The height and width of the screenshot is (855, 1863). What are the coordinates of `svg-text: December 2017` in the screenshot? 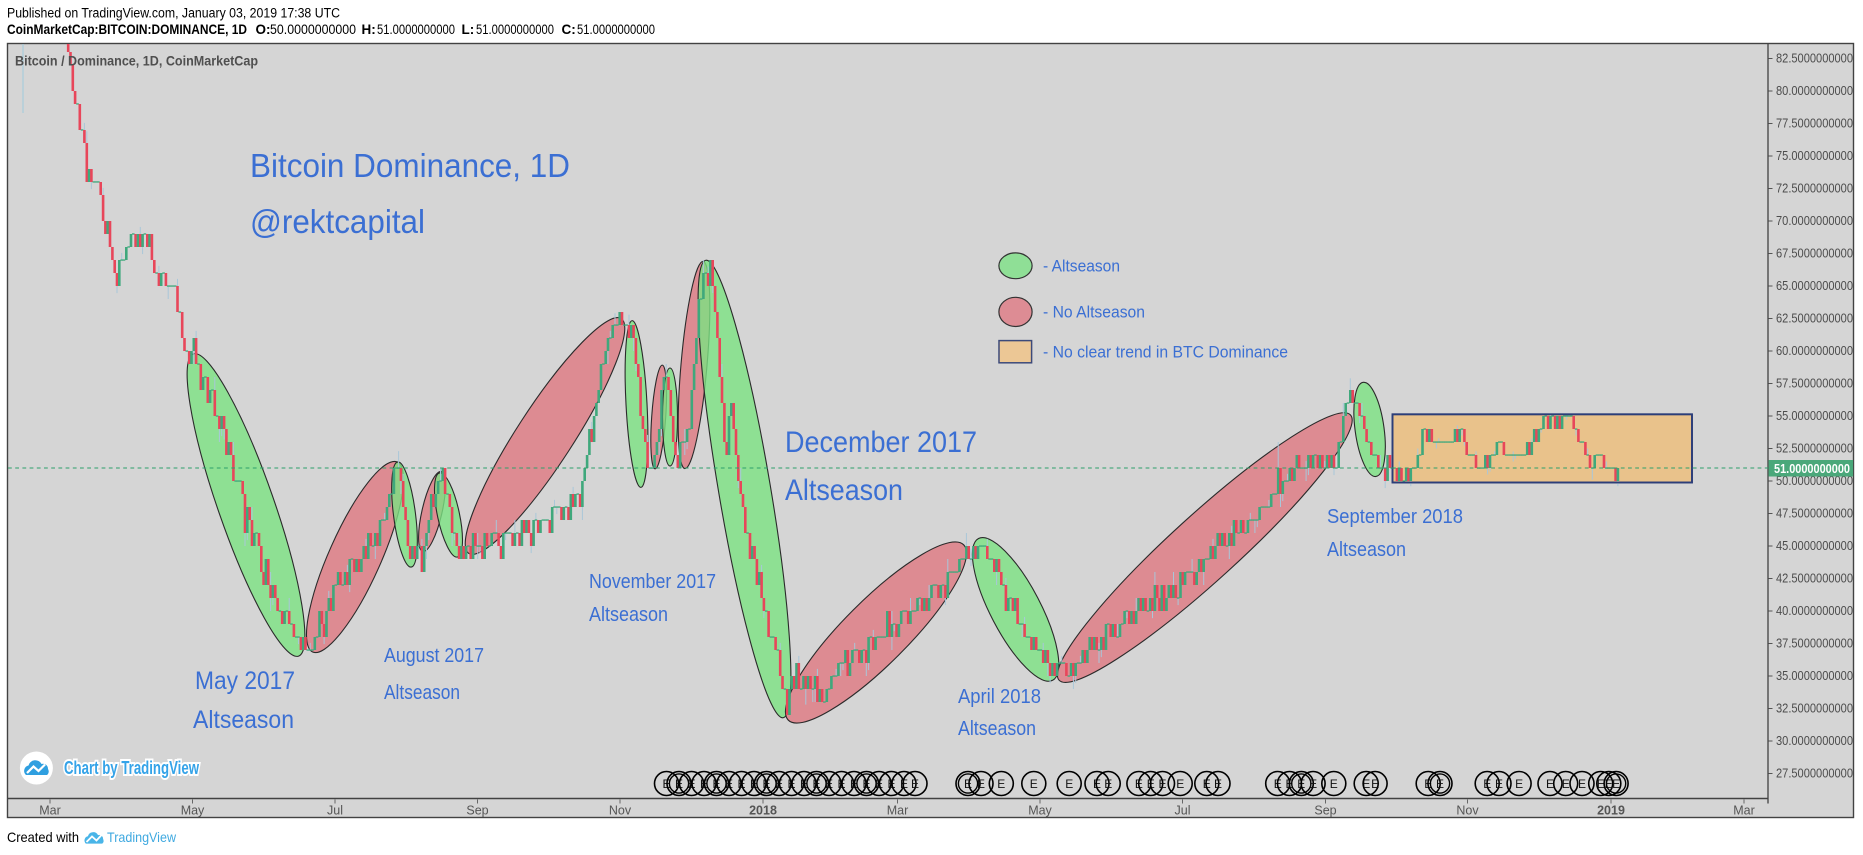 It's located at (881, 442).